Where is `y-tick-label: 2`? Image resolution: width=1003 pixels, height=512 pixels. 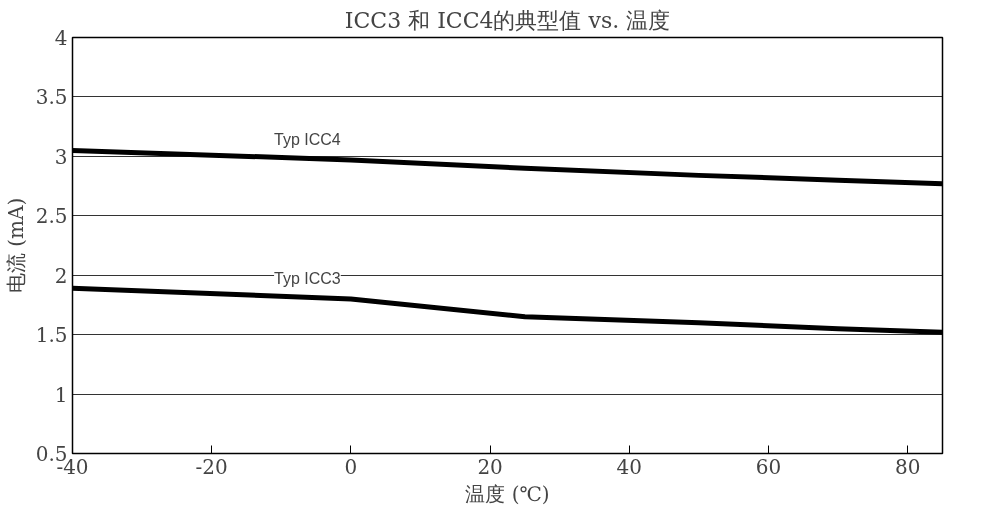 y-tick-label: 2 is located at coordinates (61, 275).